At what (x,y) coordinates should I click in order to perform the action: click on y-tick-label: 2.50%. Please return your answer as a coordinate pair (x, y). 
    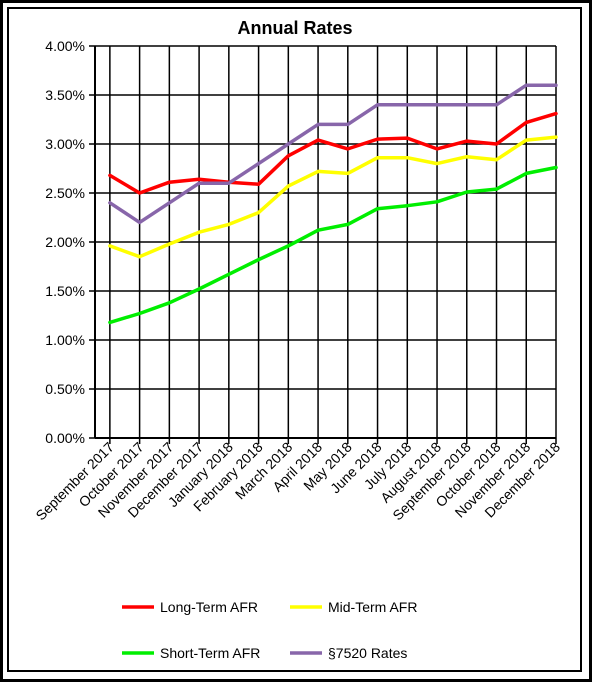
    Looking at the image, I should click on (65, 193).